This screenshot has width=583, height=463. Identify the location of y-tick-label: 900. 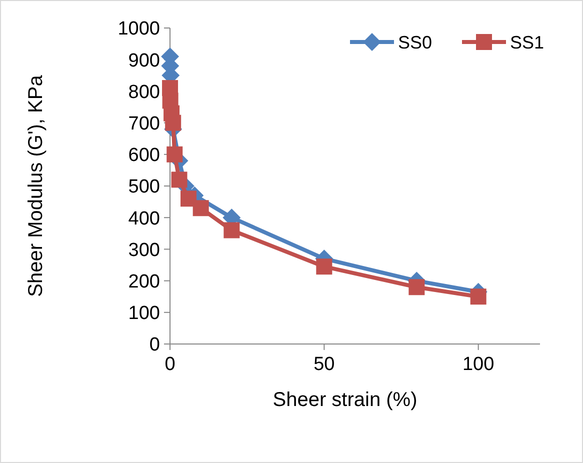
(144, 61).